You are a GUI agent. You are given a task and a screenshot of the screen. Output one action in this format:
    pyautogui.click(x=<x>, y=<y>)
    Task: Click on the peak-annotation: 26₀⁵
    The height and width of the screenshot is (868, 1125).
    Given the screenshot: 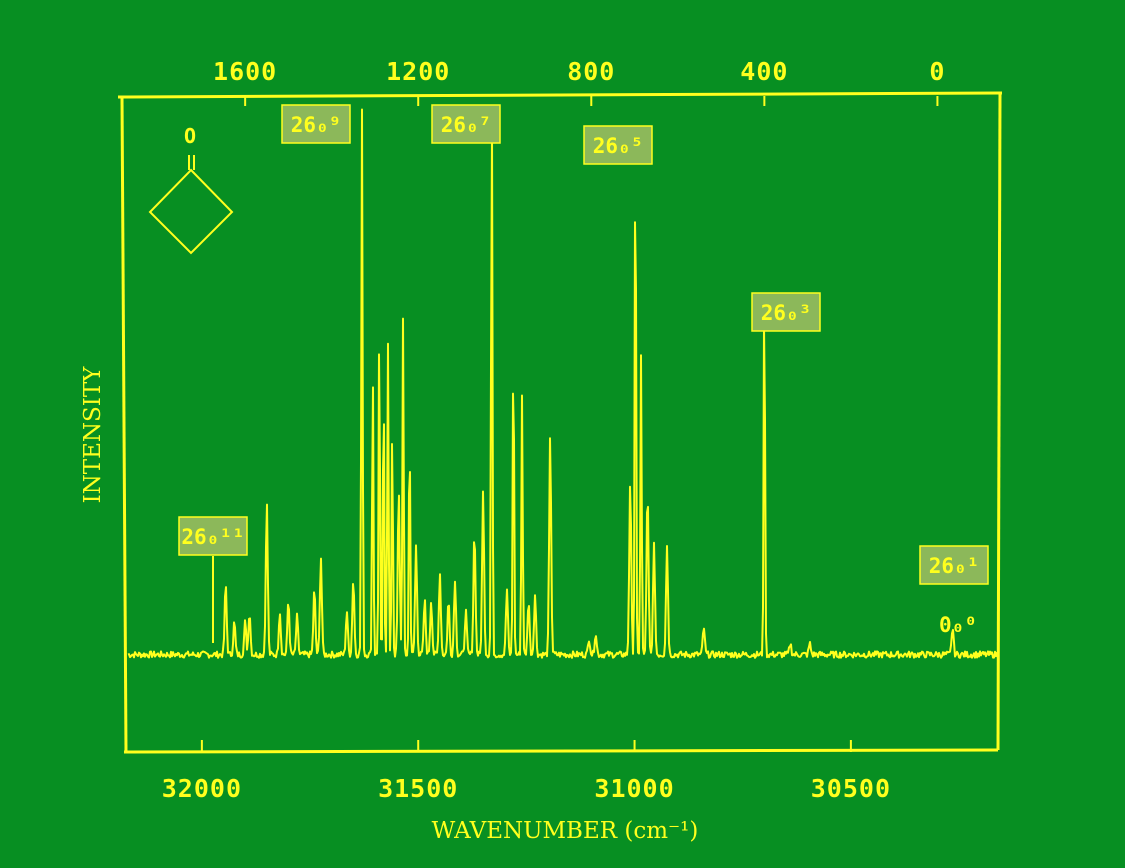 What is the action you would take?
    pyautogui.click(x=618, y=145)
    